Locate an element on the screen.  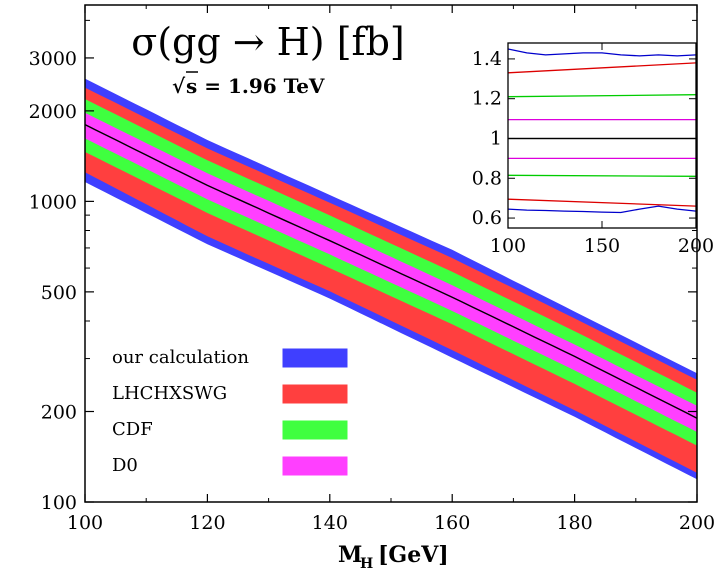
y-tick-label: 500 is located at coordinates (59, 293).